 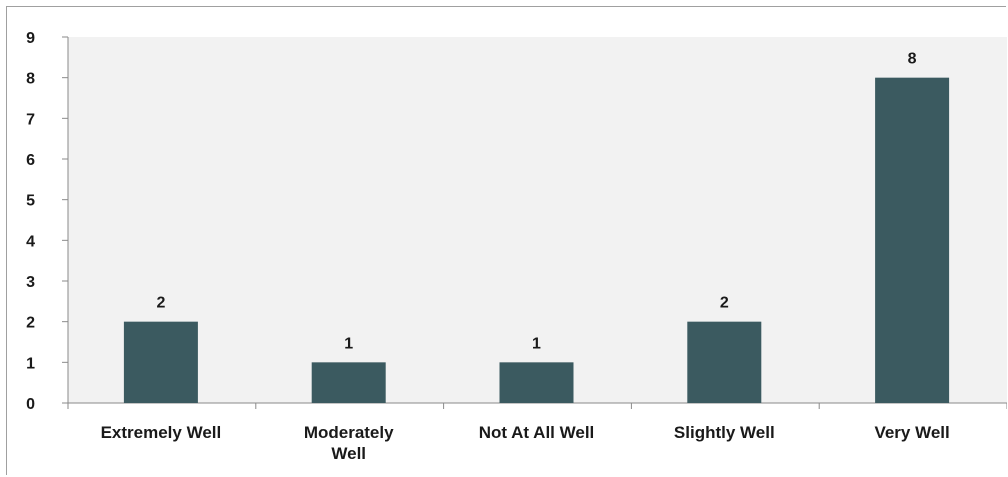 I want to click on category-label: Moderately, so click(x=349, y=432).